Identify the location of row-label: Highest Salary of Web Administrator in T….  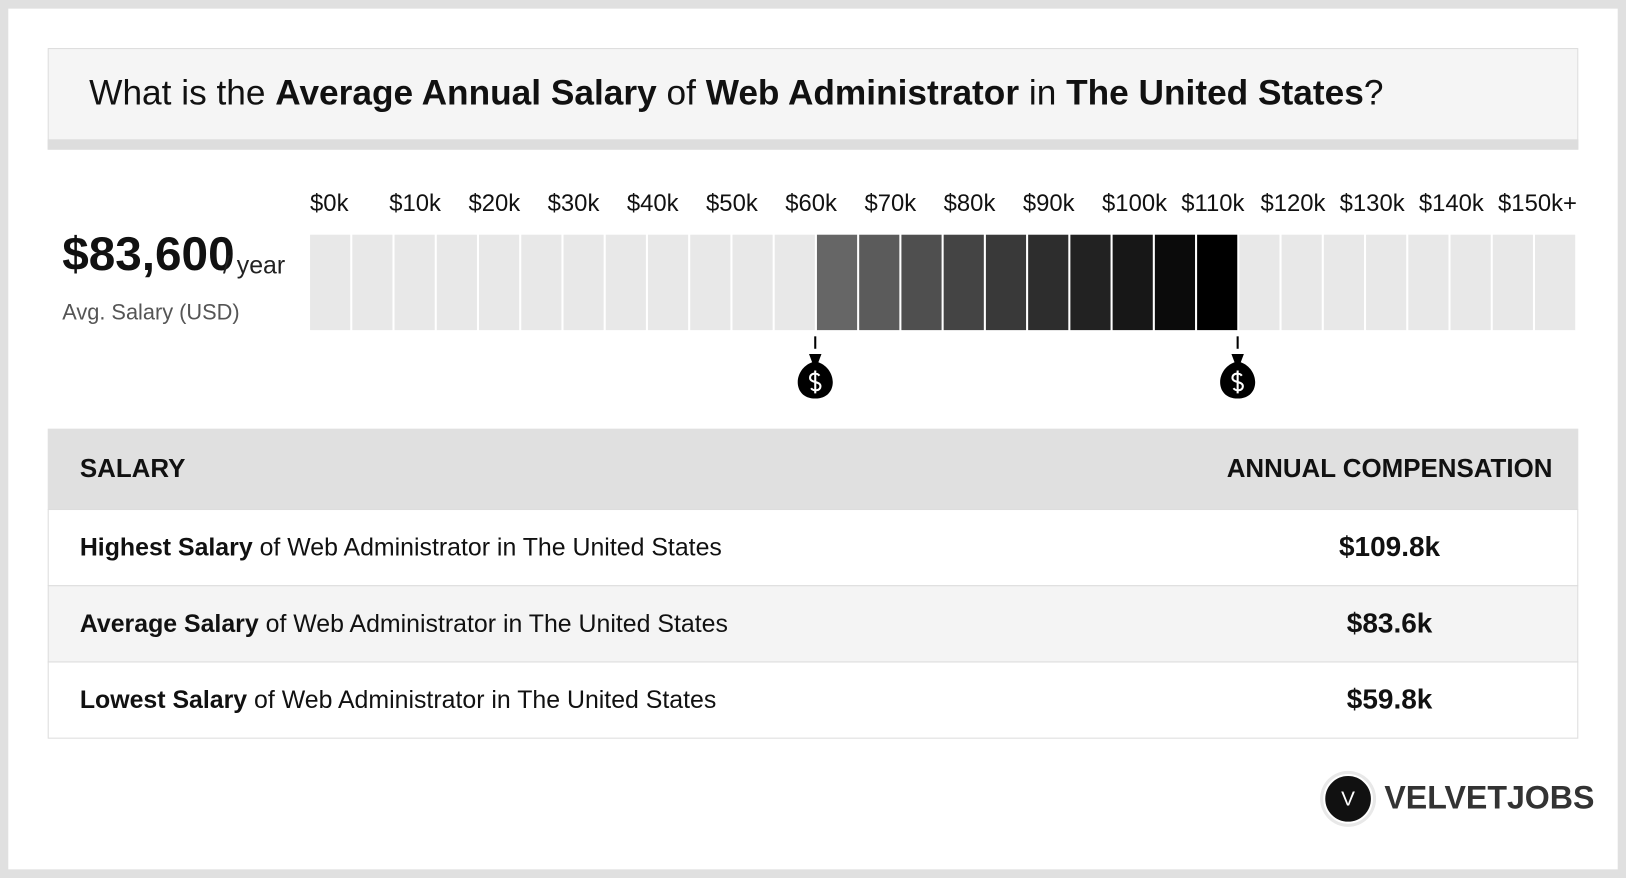
(401, 547).